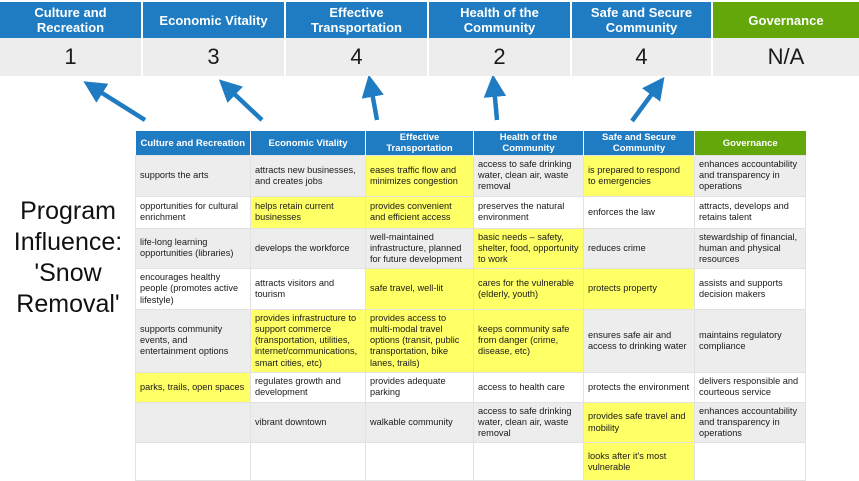 The height and width of the screenshot is (481, 859). Describe the element at coordinates (308, 212) in the screenshot. I see `matrix-cell: helps retain current businesses` at that location.